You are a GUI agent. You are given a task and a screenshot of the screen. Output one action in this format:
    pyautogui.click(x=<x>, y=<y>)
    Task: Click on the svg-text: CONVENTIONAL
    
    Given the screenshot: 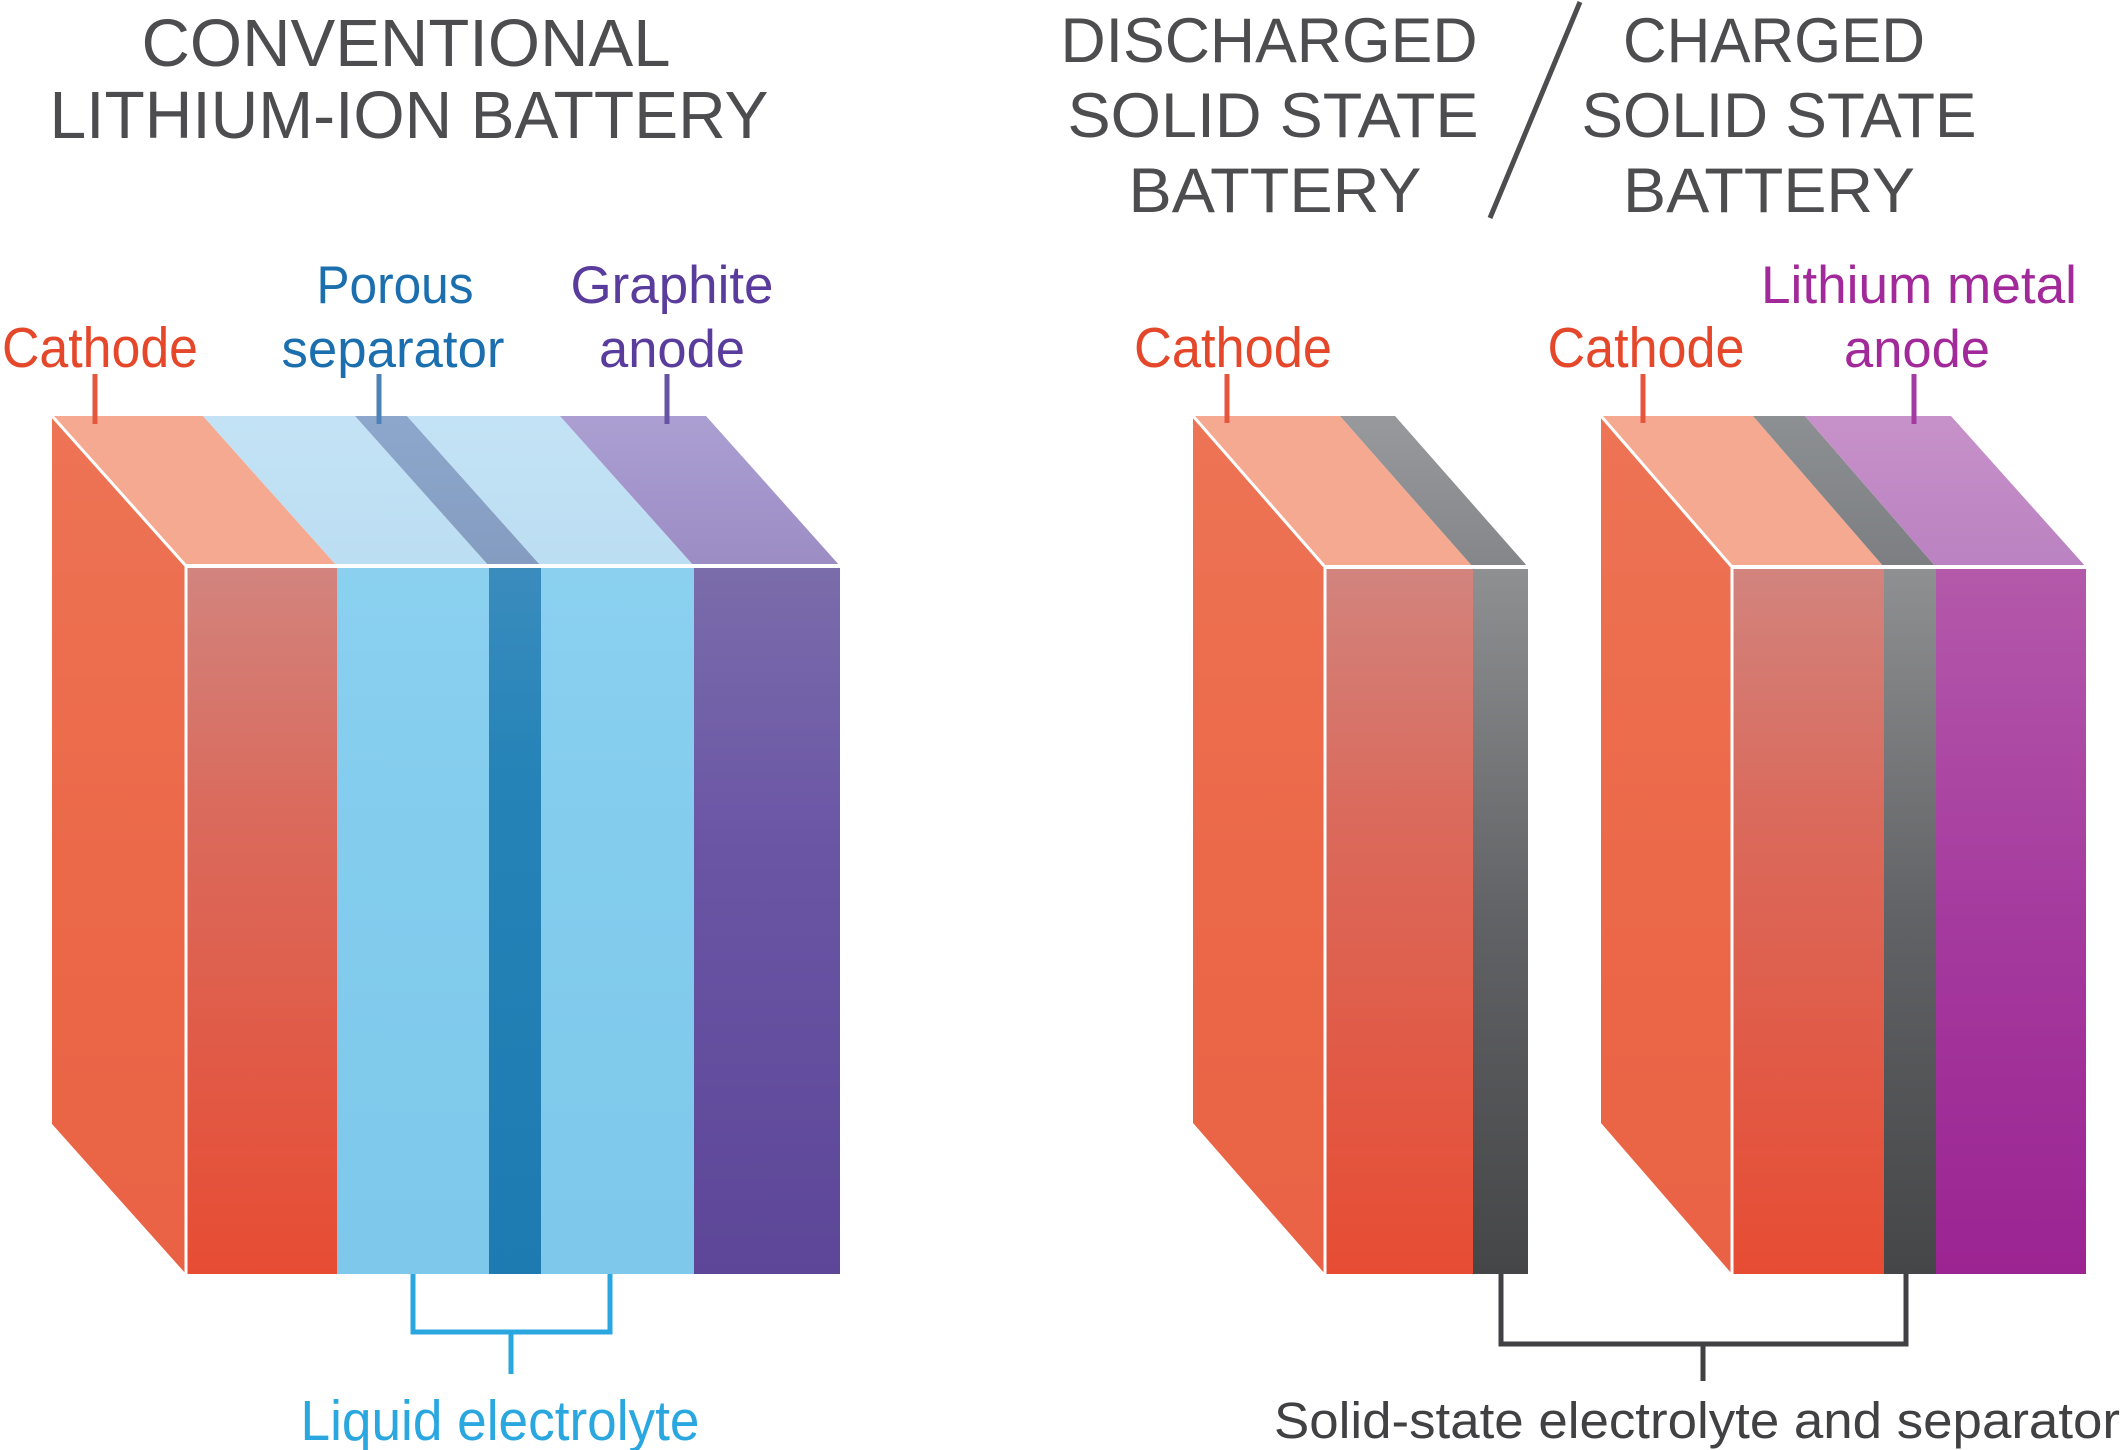 What is the action you would take?
    pyautogui.click(x=406, y=43)
    